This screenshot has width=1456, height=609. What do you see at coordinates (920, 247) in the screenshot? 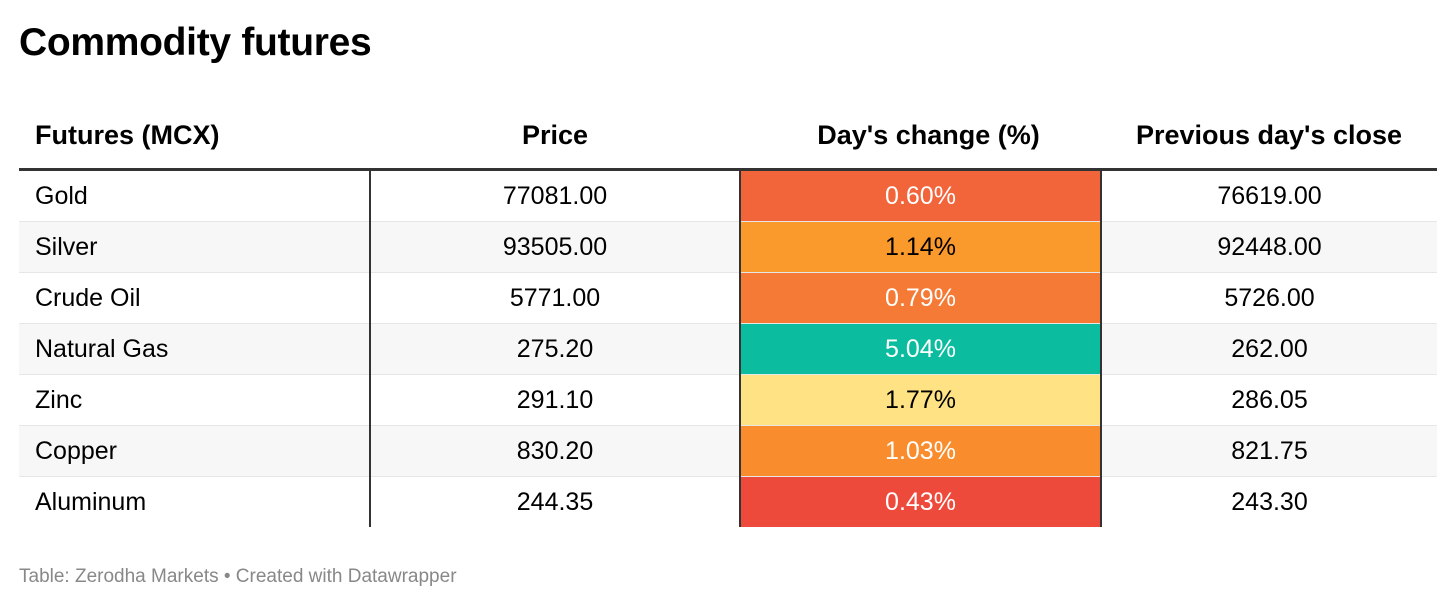
I see `cell-days-change: 1.14%` at bounding box center [920, 247].